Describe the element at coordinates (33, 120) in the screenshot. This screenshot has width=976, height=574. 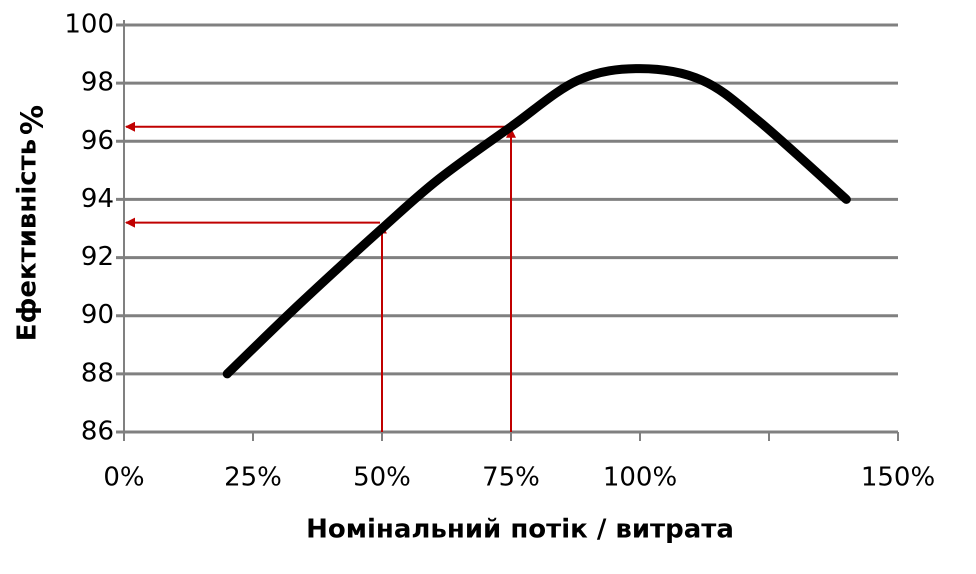
I see `y-axis-unit: %` at that location.